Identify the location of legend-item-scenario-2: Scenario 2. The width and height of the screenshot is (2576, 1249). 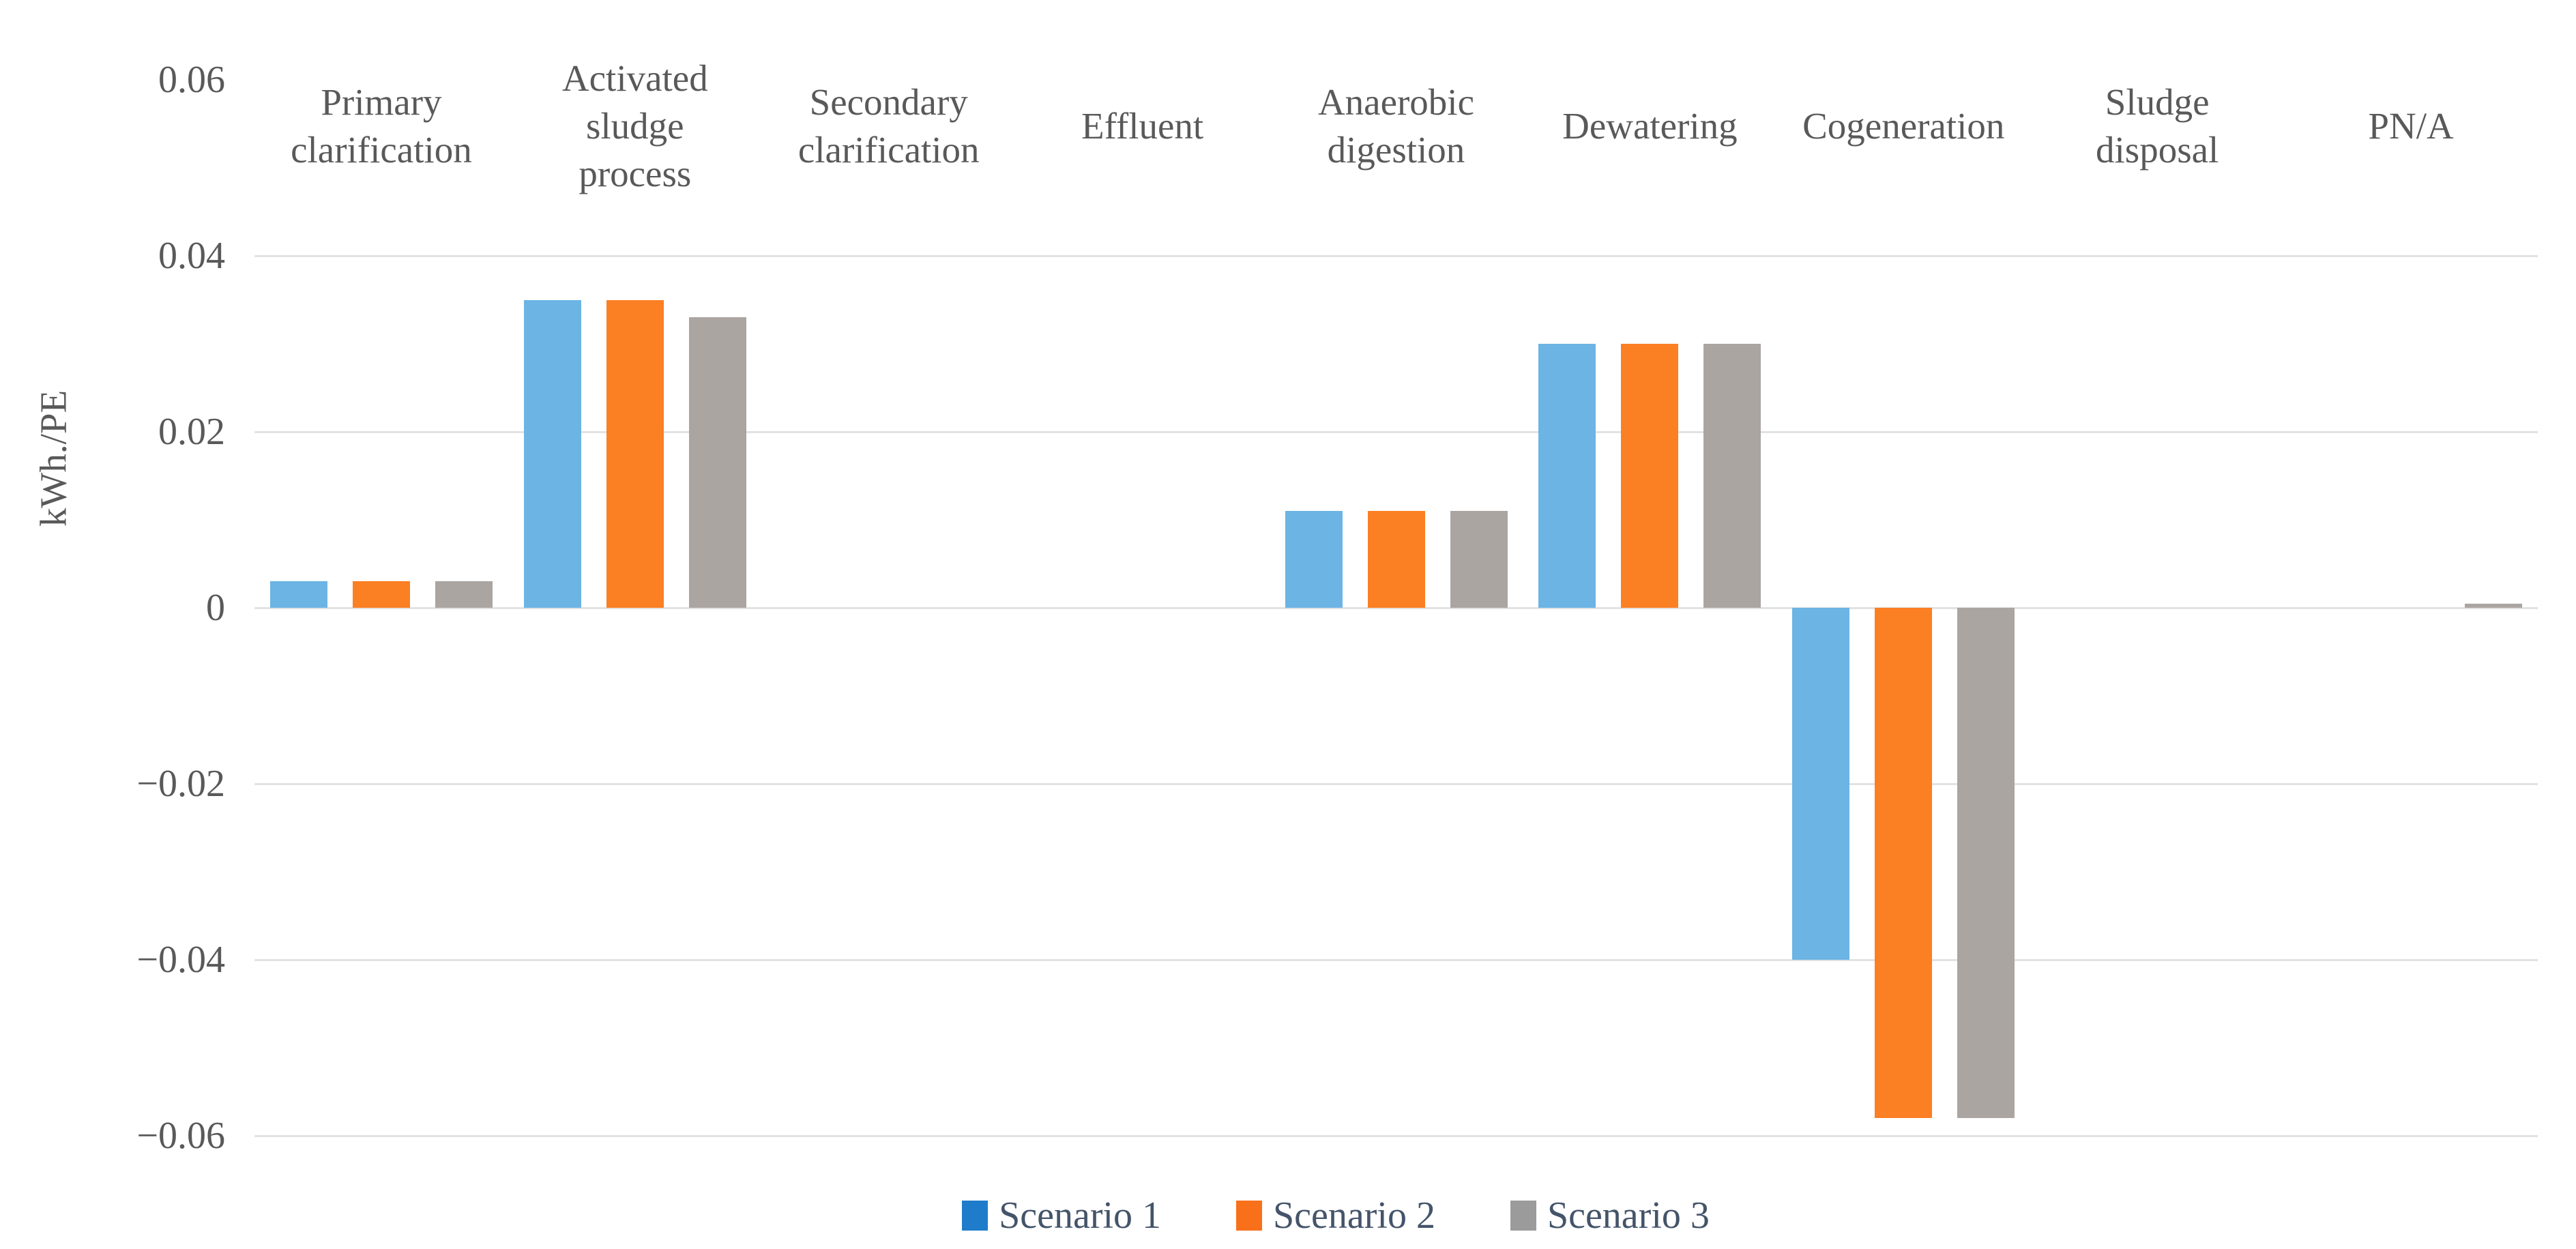
(1335, 1215).